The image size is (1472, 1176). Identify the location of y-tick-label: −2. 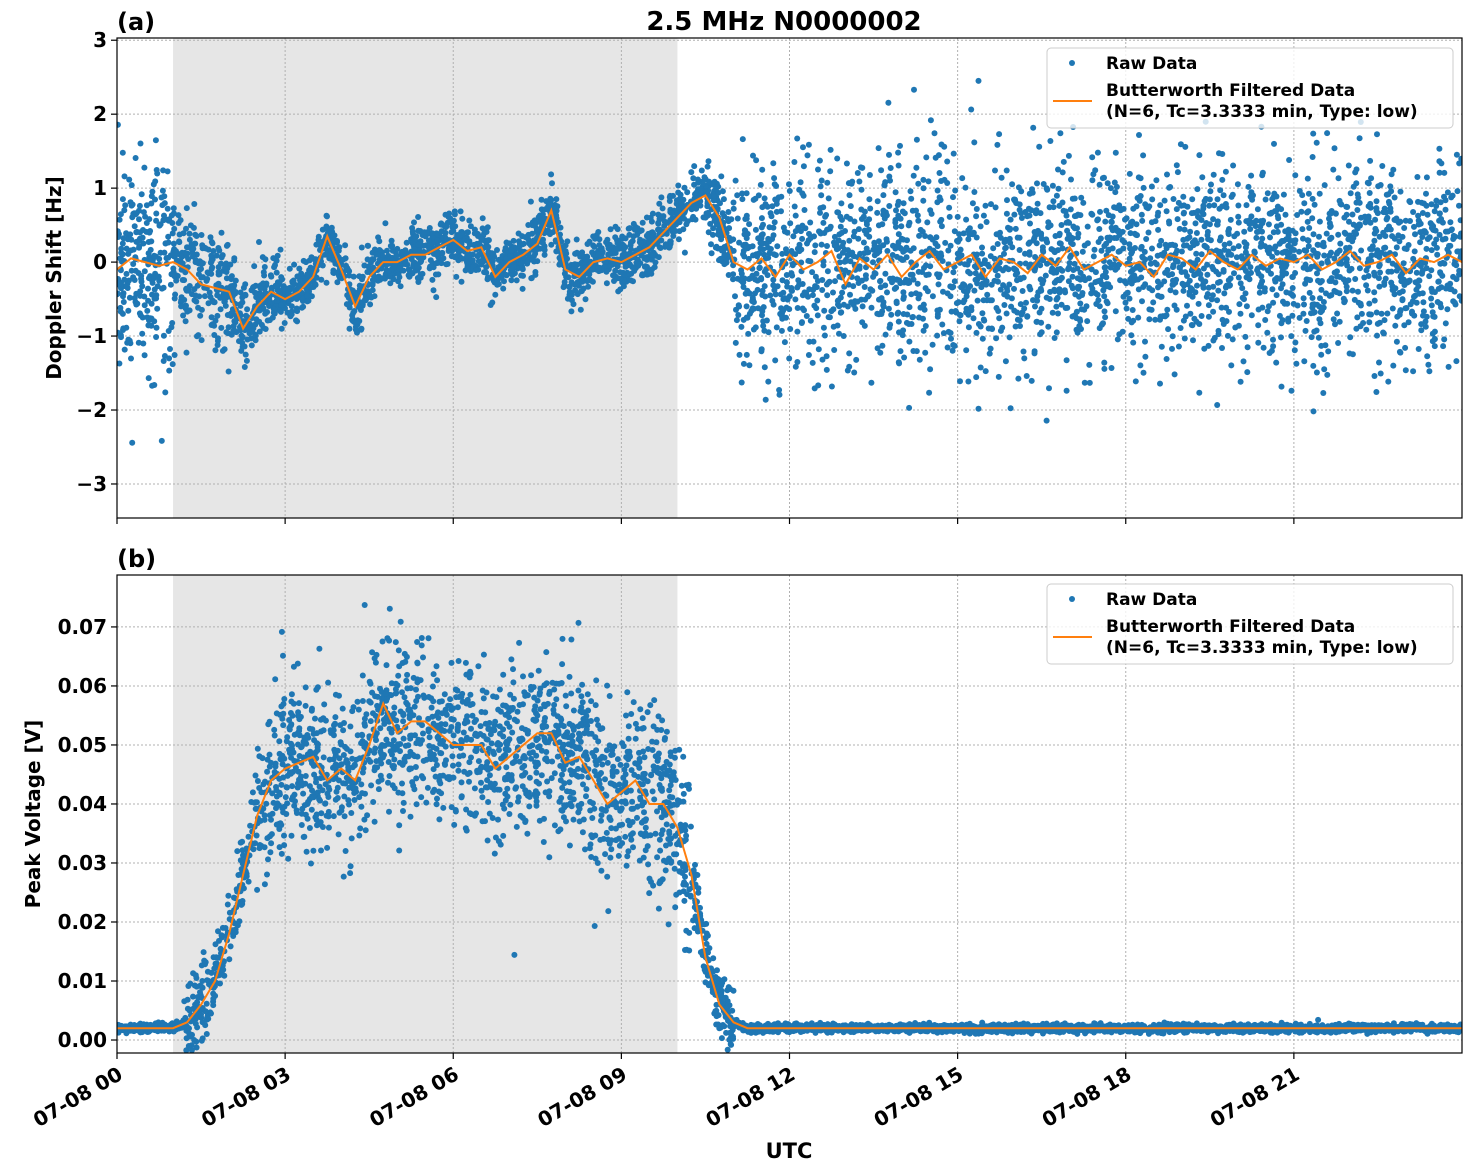
(91, 410).